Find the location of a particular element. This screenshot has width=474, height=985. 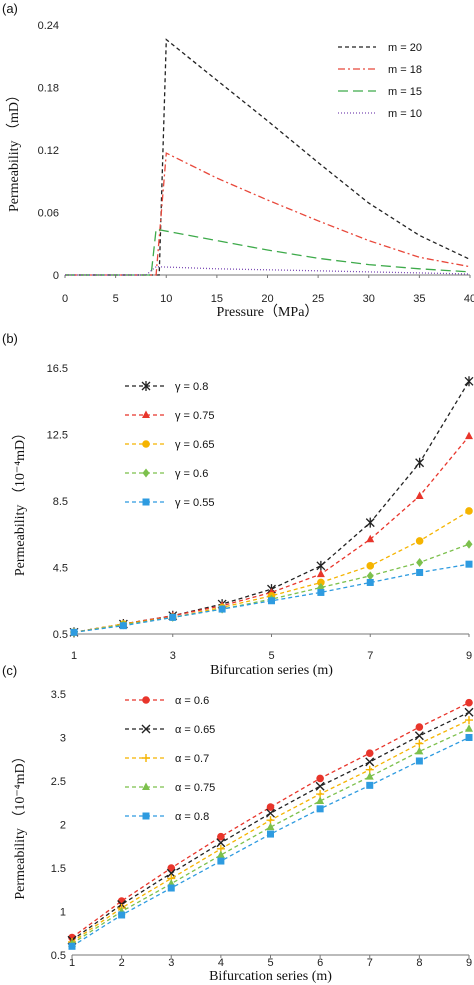

y-tick-label: 3.5 is located at coordinates (58, 695).